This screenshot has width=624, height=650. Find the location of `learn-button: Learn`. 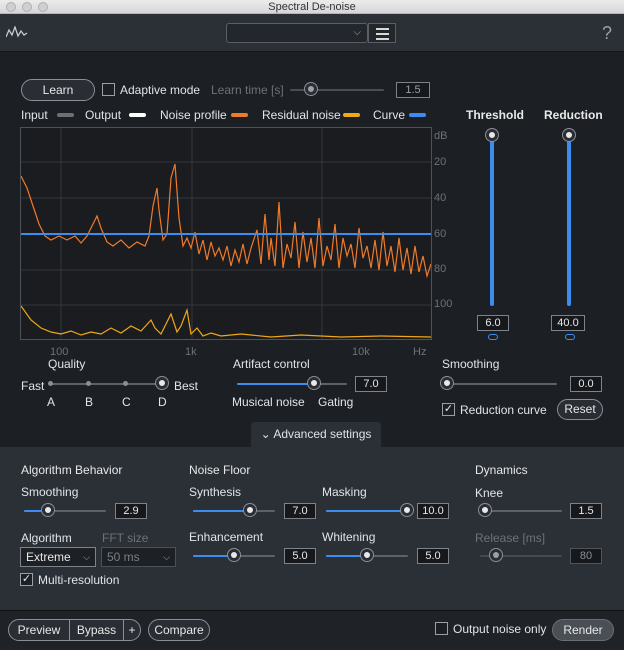

learn-button: Learn is located at coordinates (58, 90).